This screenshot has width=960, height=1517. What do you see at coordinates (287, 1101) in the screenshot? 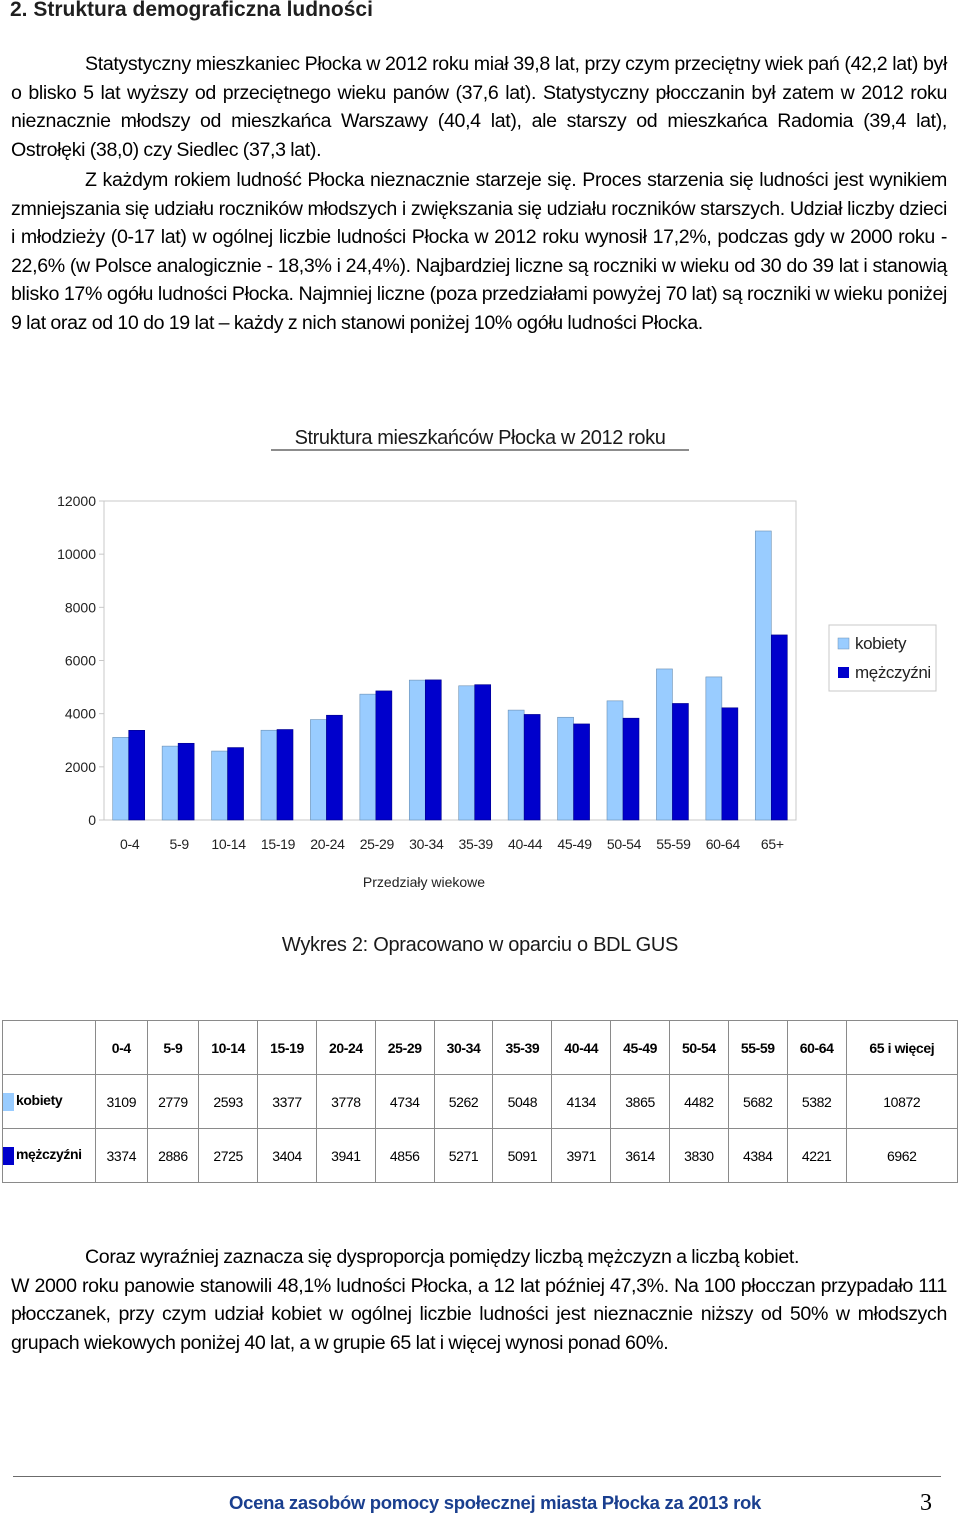
I see `table-cell: 3377` at bounding box center [287, 1101].